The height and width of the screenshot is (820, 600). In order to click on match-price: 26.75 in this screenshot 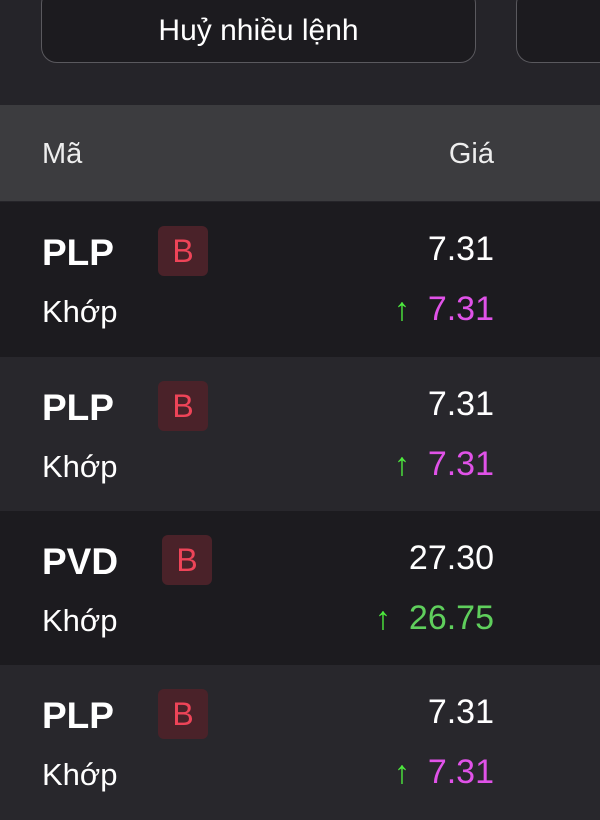, I will do `click(451, 618)`.